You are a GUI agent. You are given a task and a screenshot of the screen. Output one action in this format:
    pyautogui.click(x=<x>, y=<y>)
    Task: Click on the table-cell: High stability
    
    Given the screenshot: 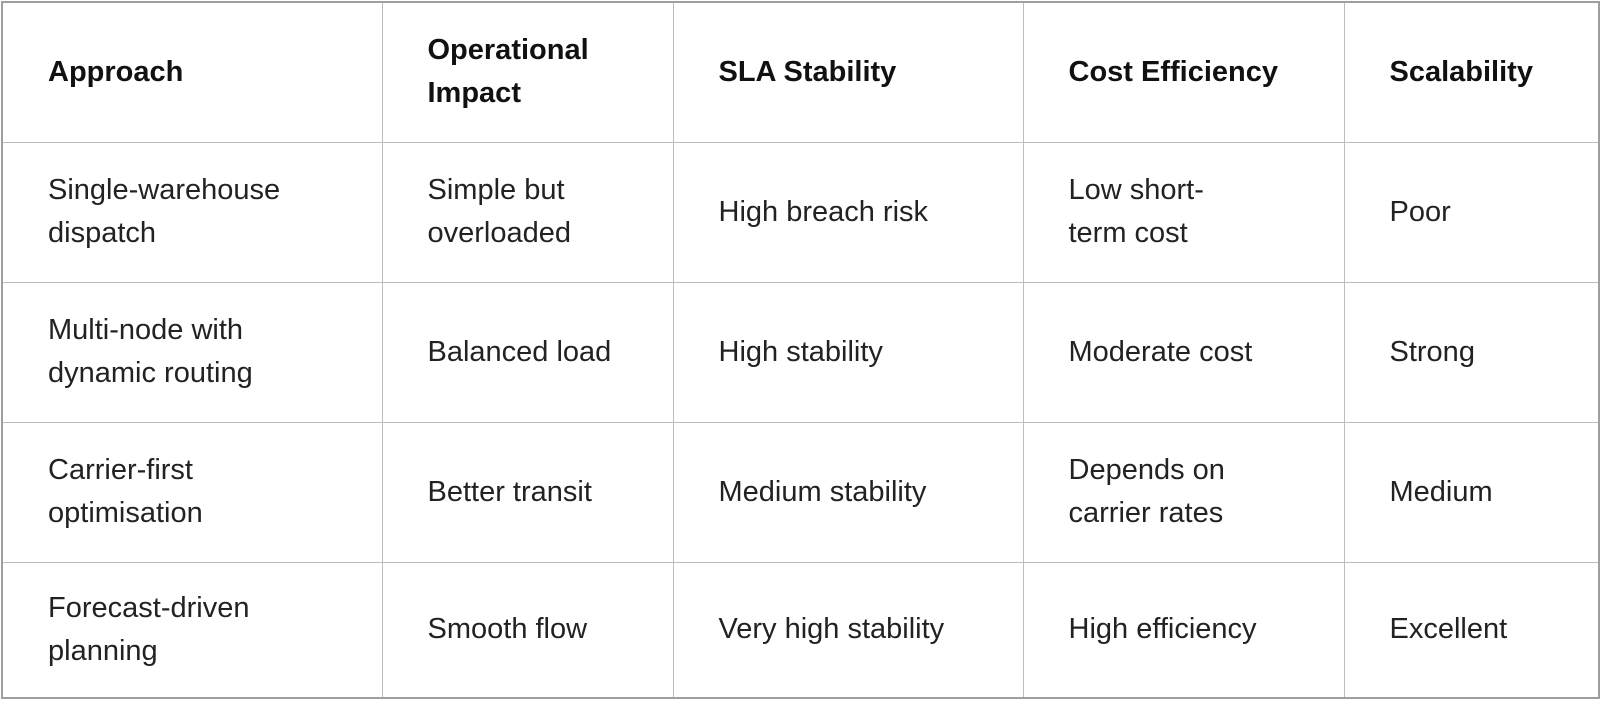 What is the action you would take?
    pyautogui.click(x=848, y=352)
    